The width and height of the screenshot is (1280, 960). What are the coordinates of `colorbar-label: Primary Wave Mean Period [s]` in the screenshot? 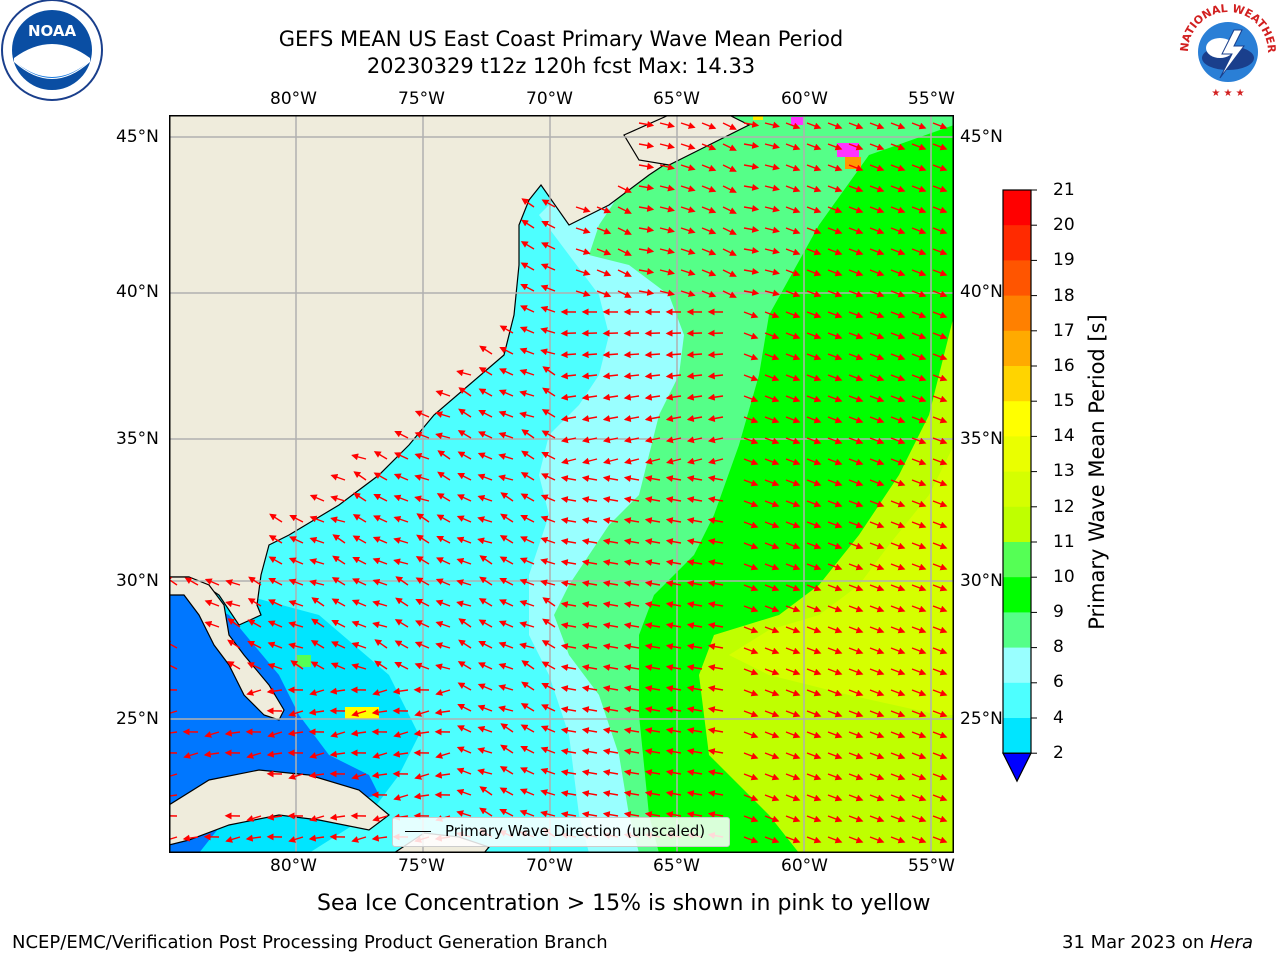 It's located at (1097, 472).